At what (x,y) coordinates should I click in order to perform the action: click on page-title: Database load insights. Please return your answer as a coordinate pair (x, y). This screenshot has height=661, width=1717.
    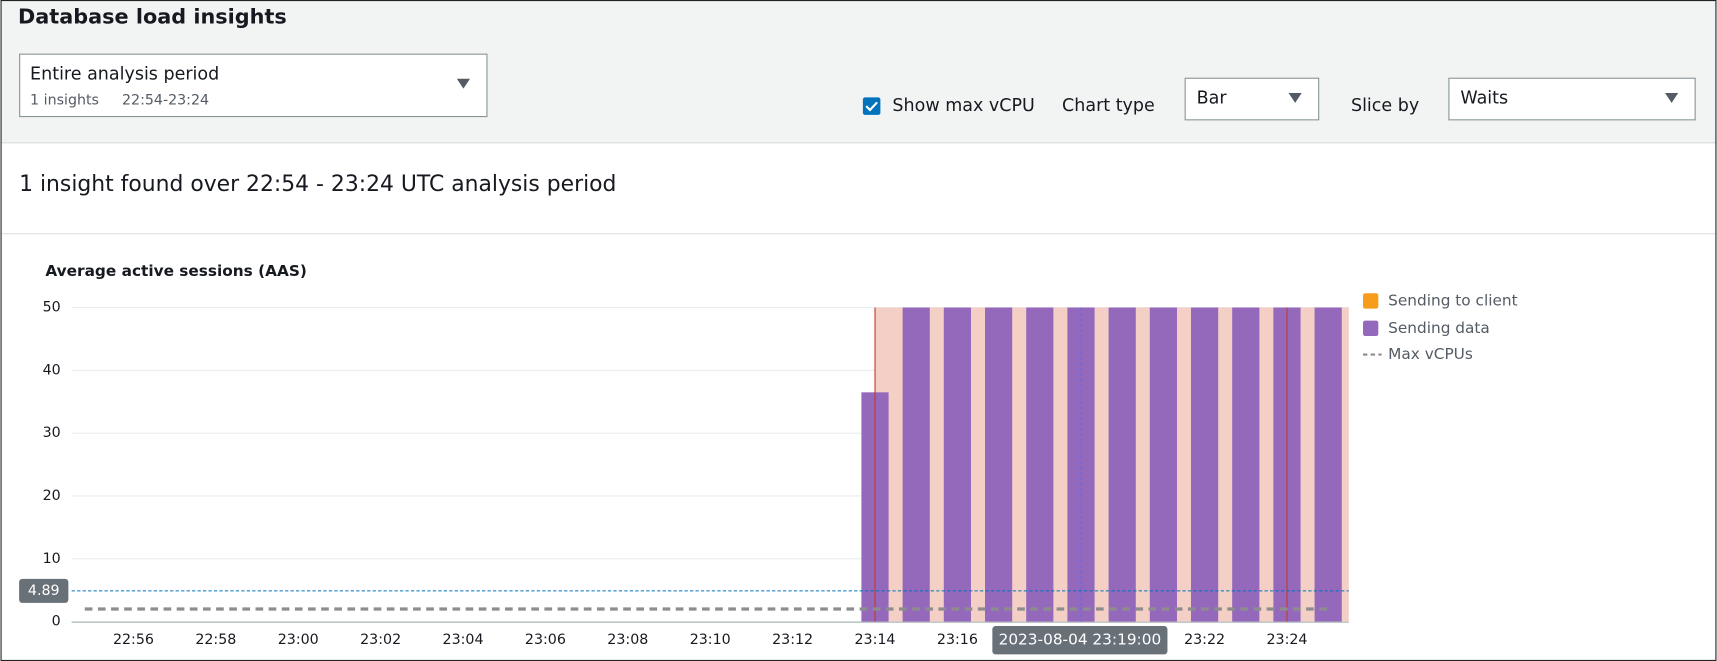
    Looking at the image, I should click on (152, 17).